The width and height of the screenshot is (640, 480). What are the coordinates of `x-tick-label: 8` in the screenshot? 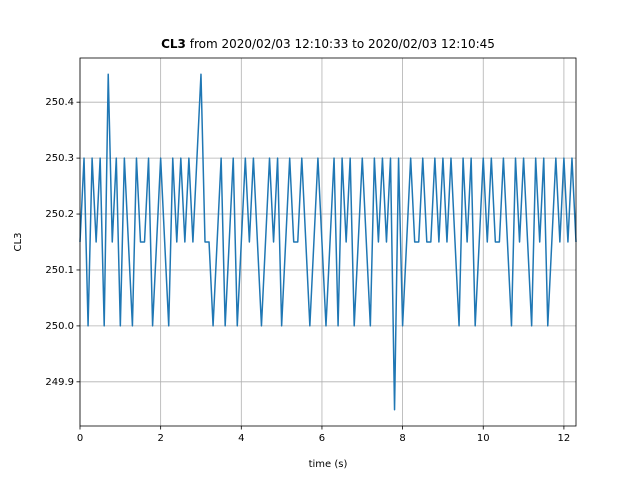 It's located at (402, 438).